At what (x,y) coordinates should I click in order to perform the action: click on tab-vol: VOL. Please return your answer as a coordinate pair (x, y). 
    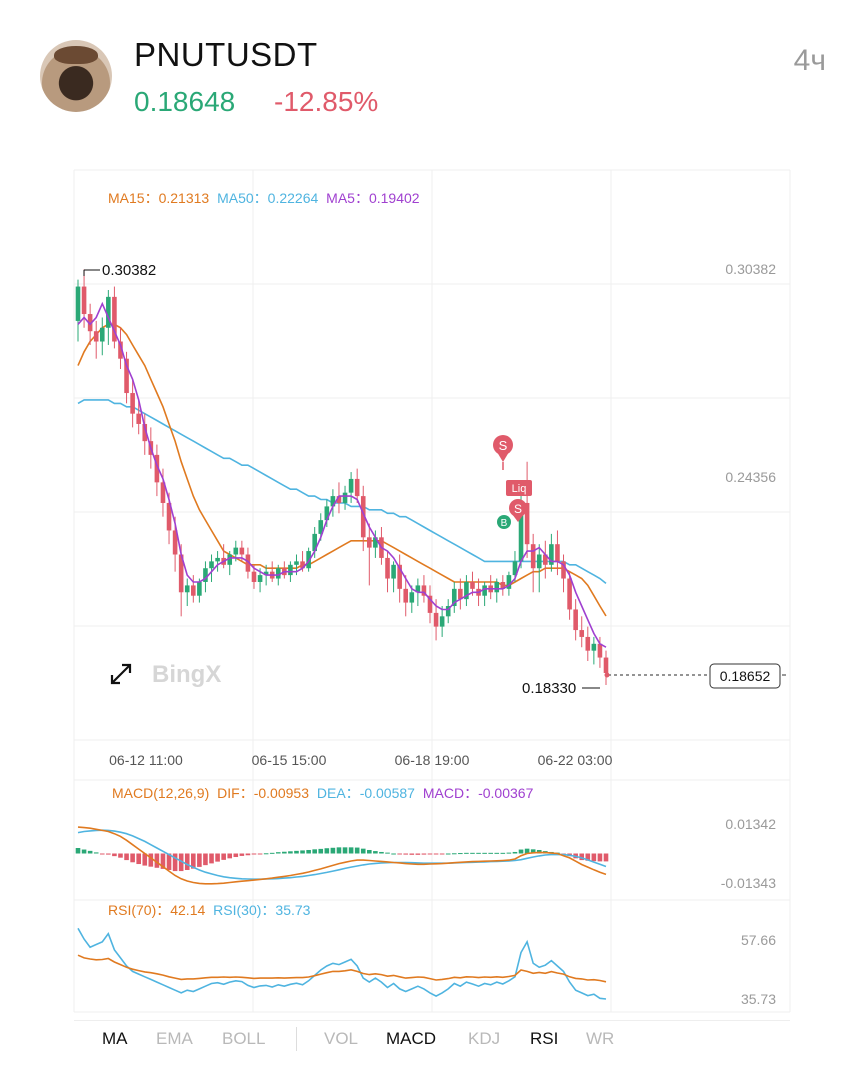
    Looking at the image, I should click on (341, 1038).